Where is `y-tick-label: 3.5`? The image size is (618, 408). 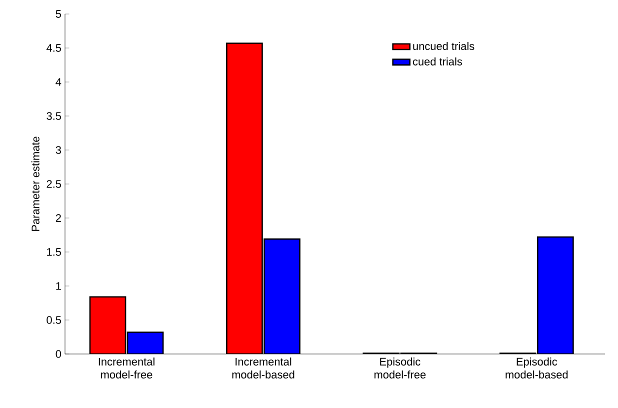
y-tick-label: 3.5 is located at coordinates (54, 116).